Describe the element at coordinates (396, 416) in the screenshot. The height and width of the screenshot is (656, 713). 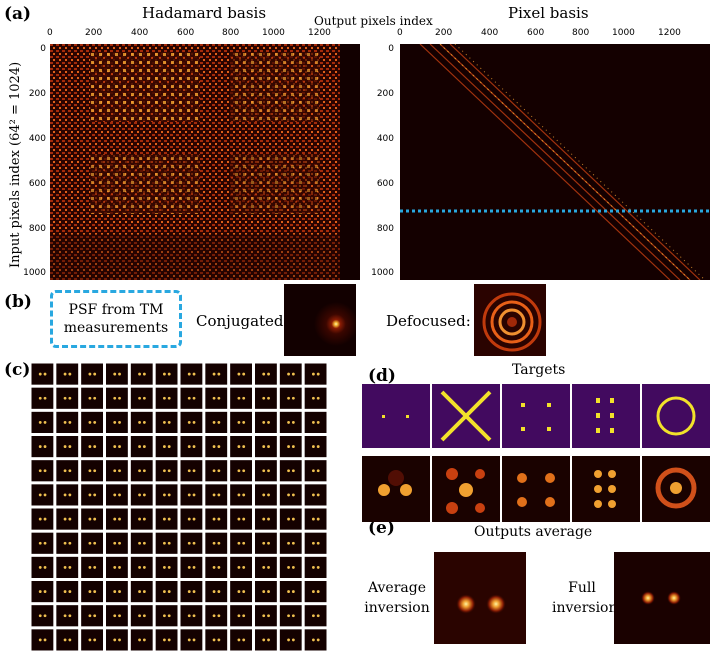
I see `target-two-dots` at that location.